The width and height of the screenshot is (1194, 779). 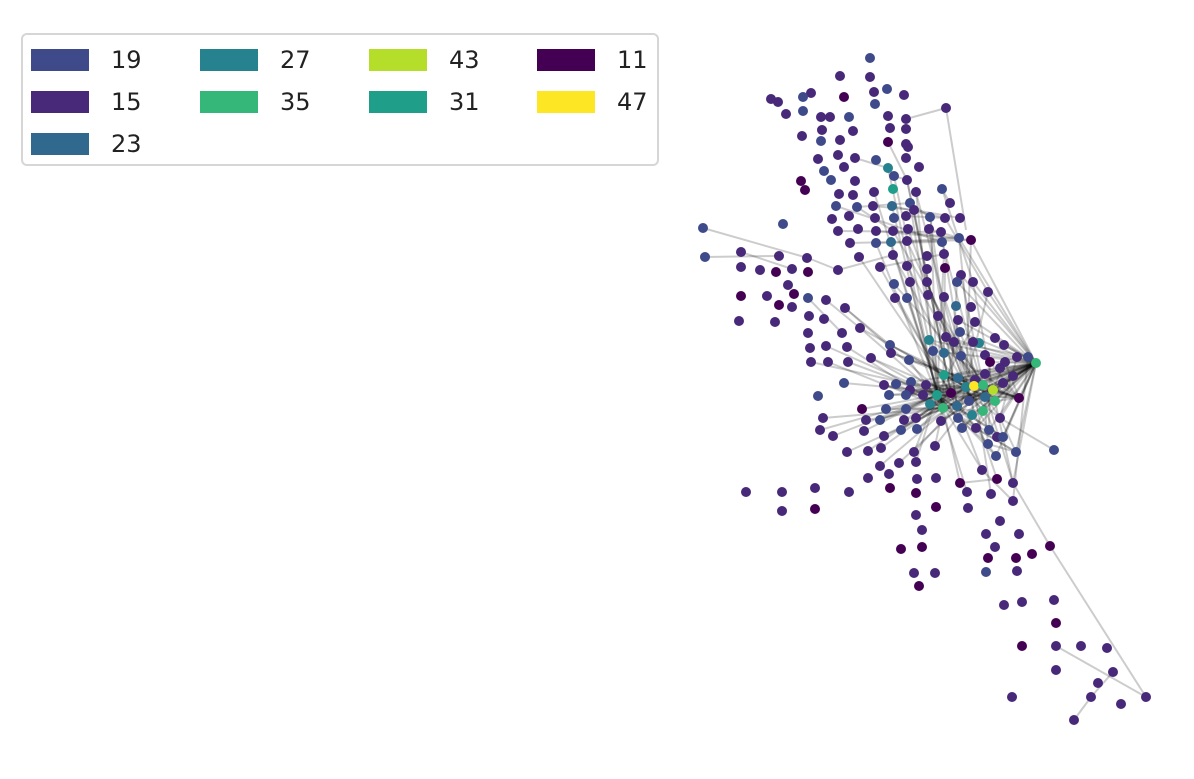 What do you see at coordinates (592, 102) in the screenshot?
I see `legend-entry: 47` at bounding box center [592, 102].